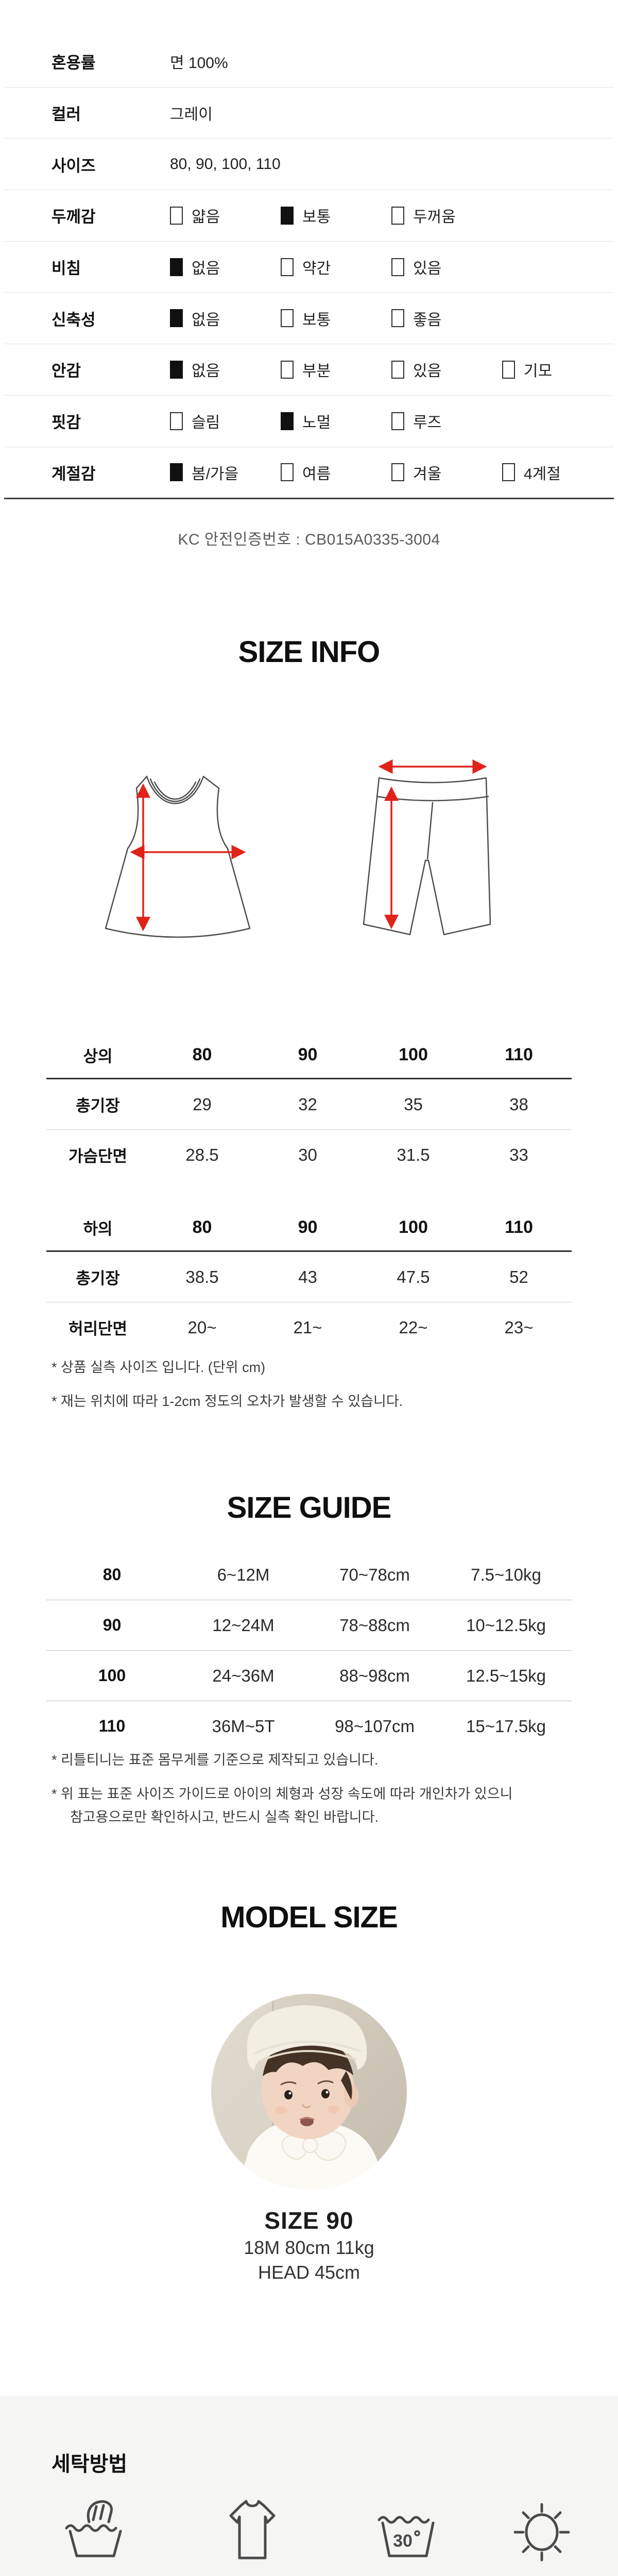 This screenshot has height=2576, width=618. I want to click on spec-value: 면 100%, so click(199, 63).